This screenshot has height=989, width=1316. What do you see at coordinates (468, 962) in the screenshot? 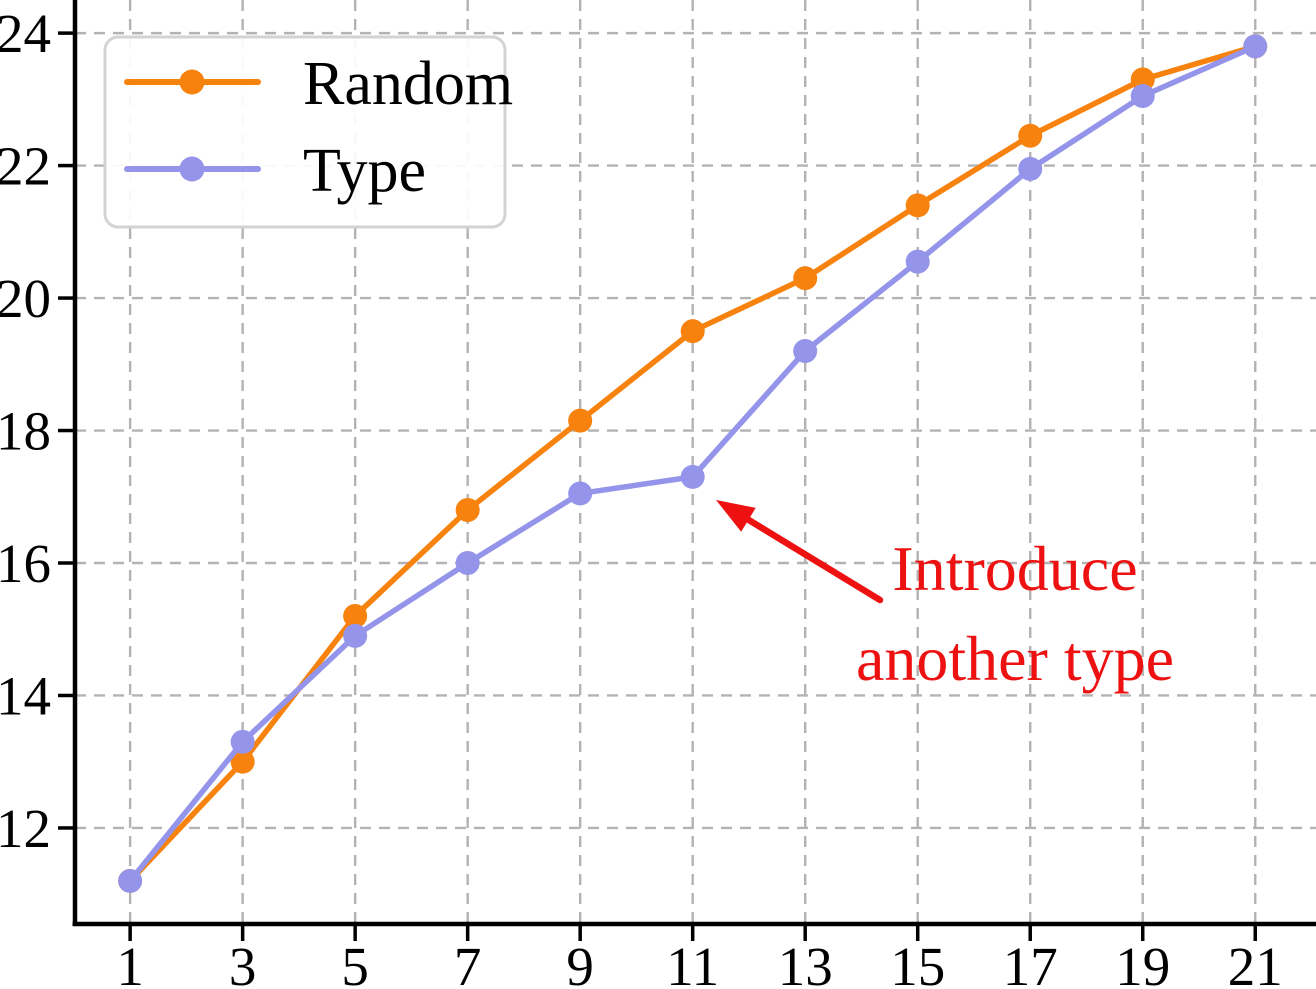
I see `x-tick-label: 7` at bounding box center [468, 962].